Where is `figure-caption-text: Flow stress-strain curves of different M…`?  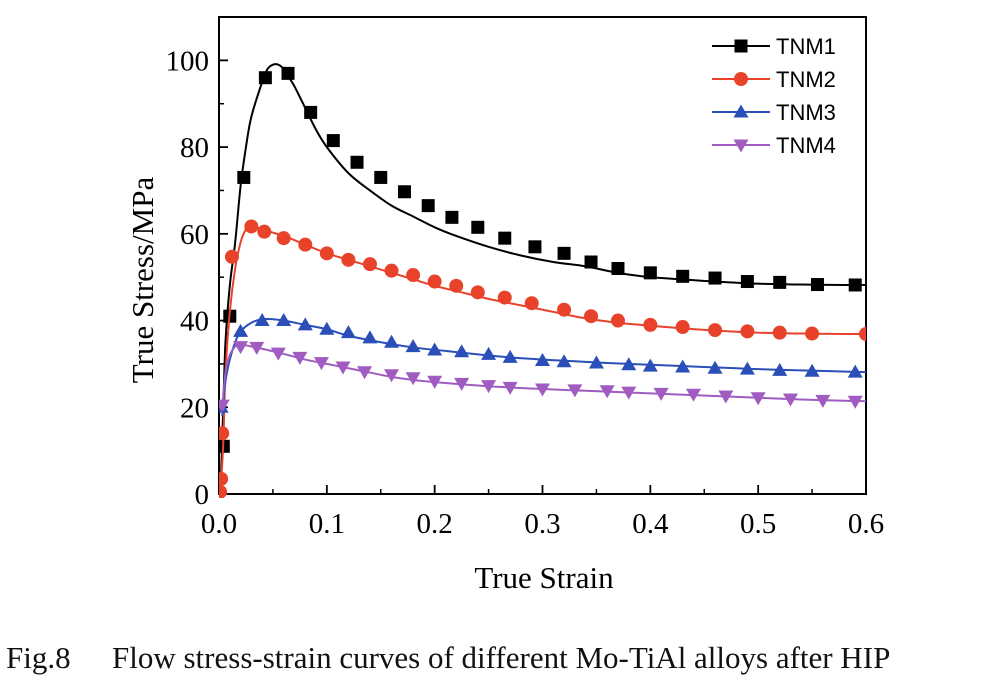 figure-caption-text: Flow stress-strain curves of different M… is located at coordinates (501, 657).